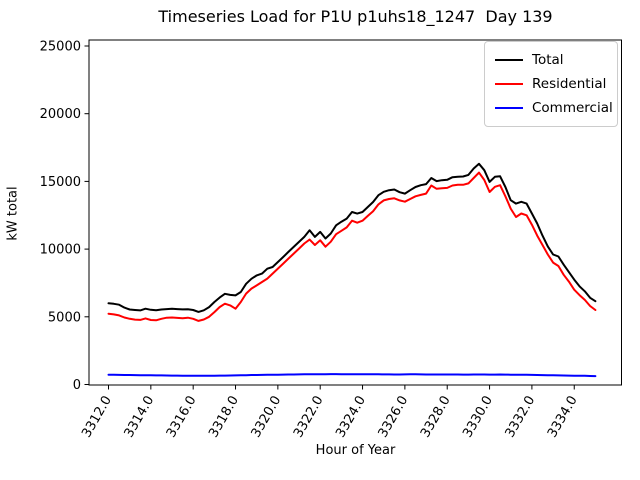 This screenshot has width=640, height=480. I want to click on legend-line-total, so click(509, 60).